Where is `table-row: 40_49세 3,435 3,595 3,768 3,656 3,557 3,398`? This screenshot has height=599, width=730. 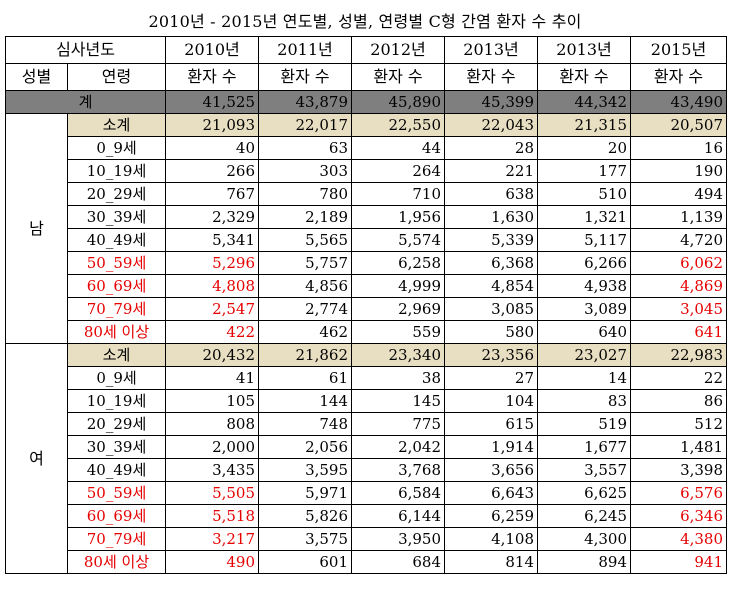 table-row: 40_49세 3,435 3,595 3,768 3,656 3,557 3,398 is located at coordinates (367, 470).